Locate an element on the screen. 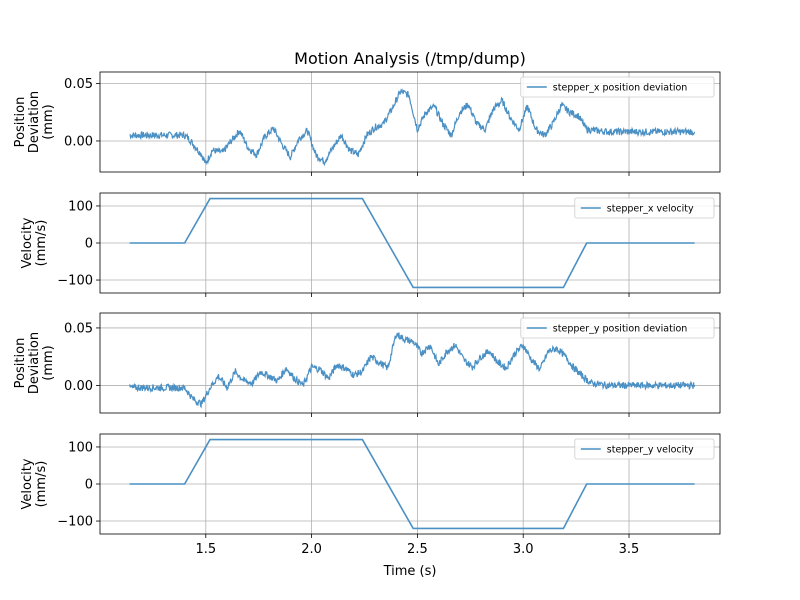 The image size is (800, 600). x-tick-label: 1.5 is located at coordinates (205, 549).